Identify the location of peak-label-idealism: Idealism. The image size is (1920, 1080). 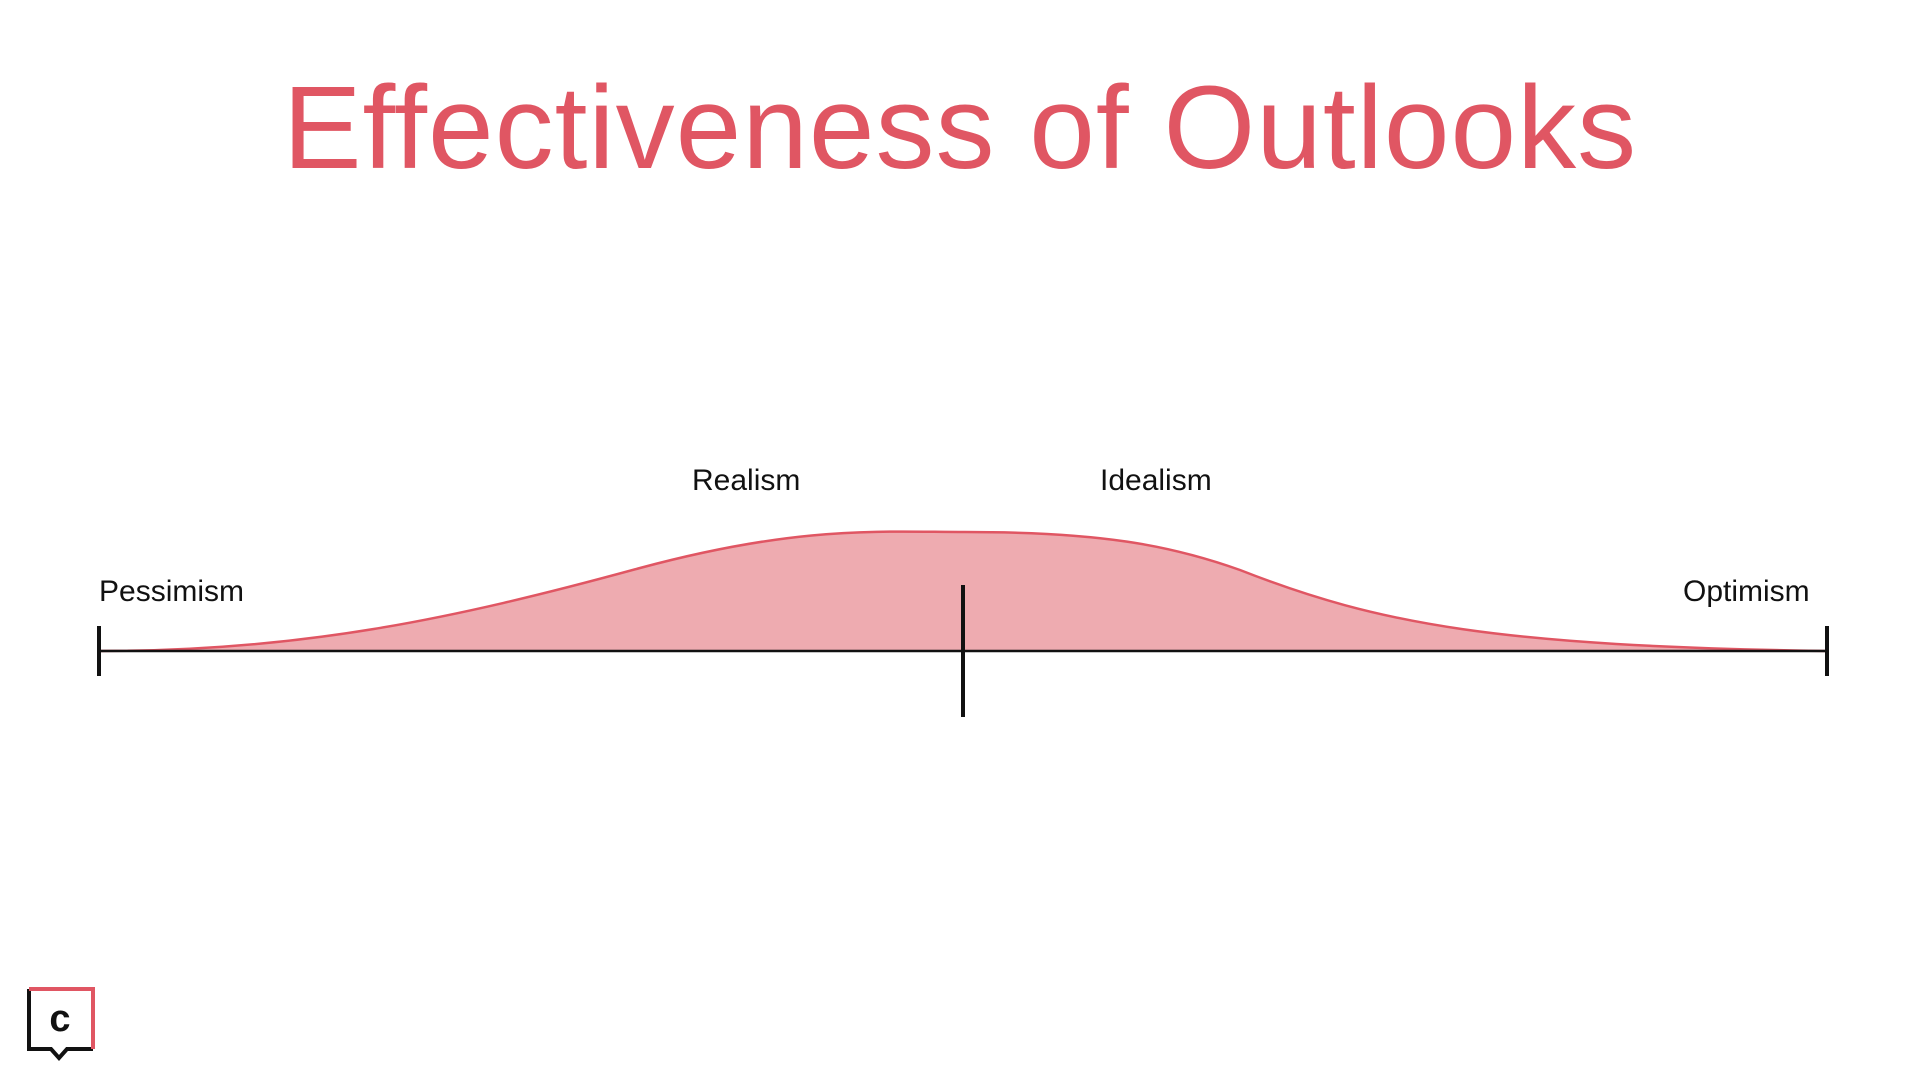
(1156, 480).